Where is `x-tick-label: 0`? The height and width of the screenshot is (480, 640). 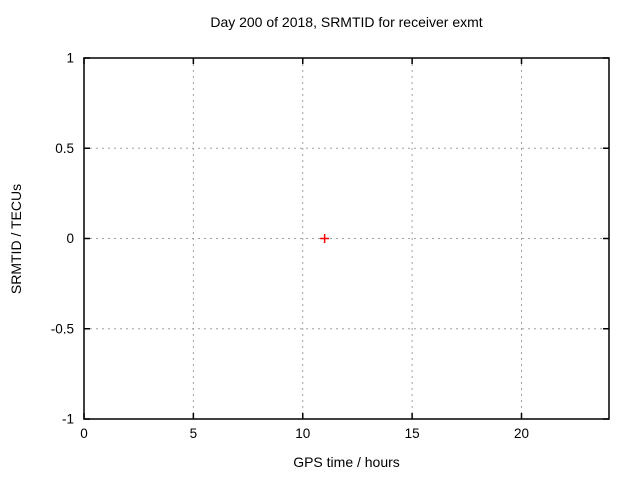
x-tick-label: 0 is located at coordinates (84, 433).